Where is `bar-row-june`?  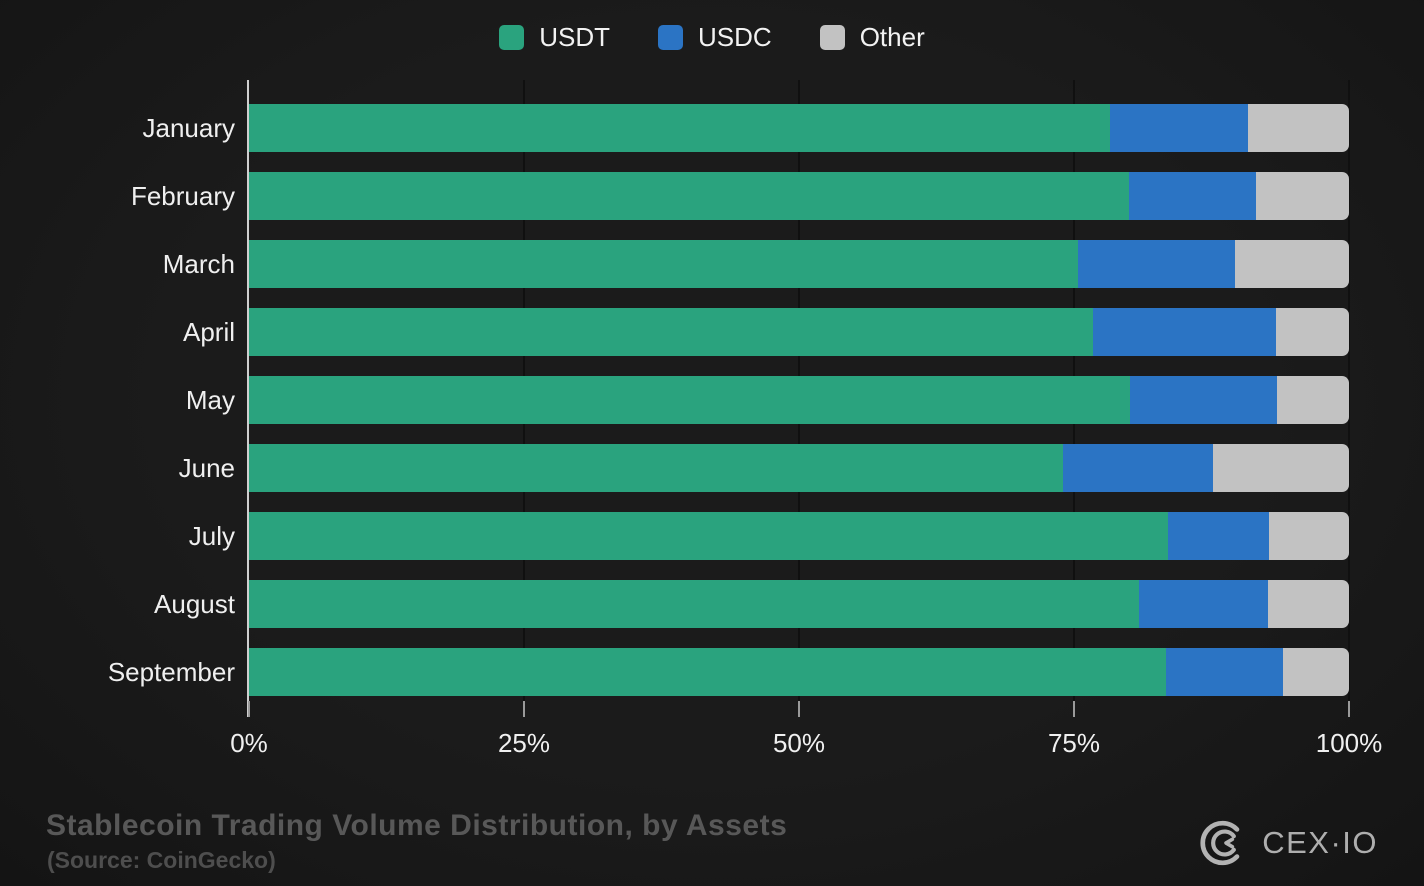
bar-row-june is located at coordinates (799, 468).